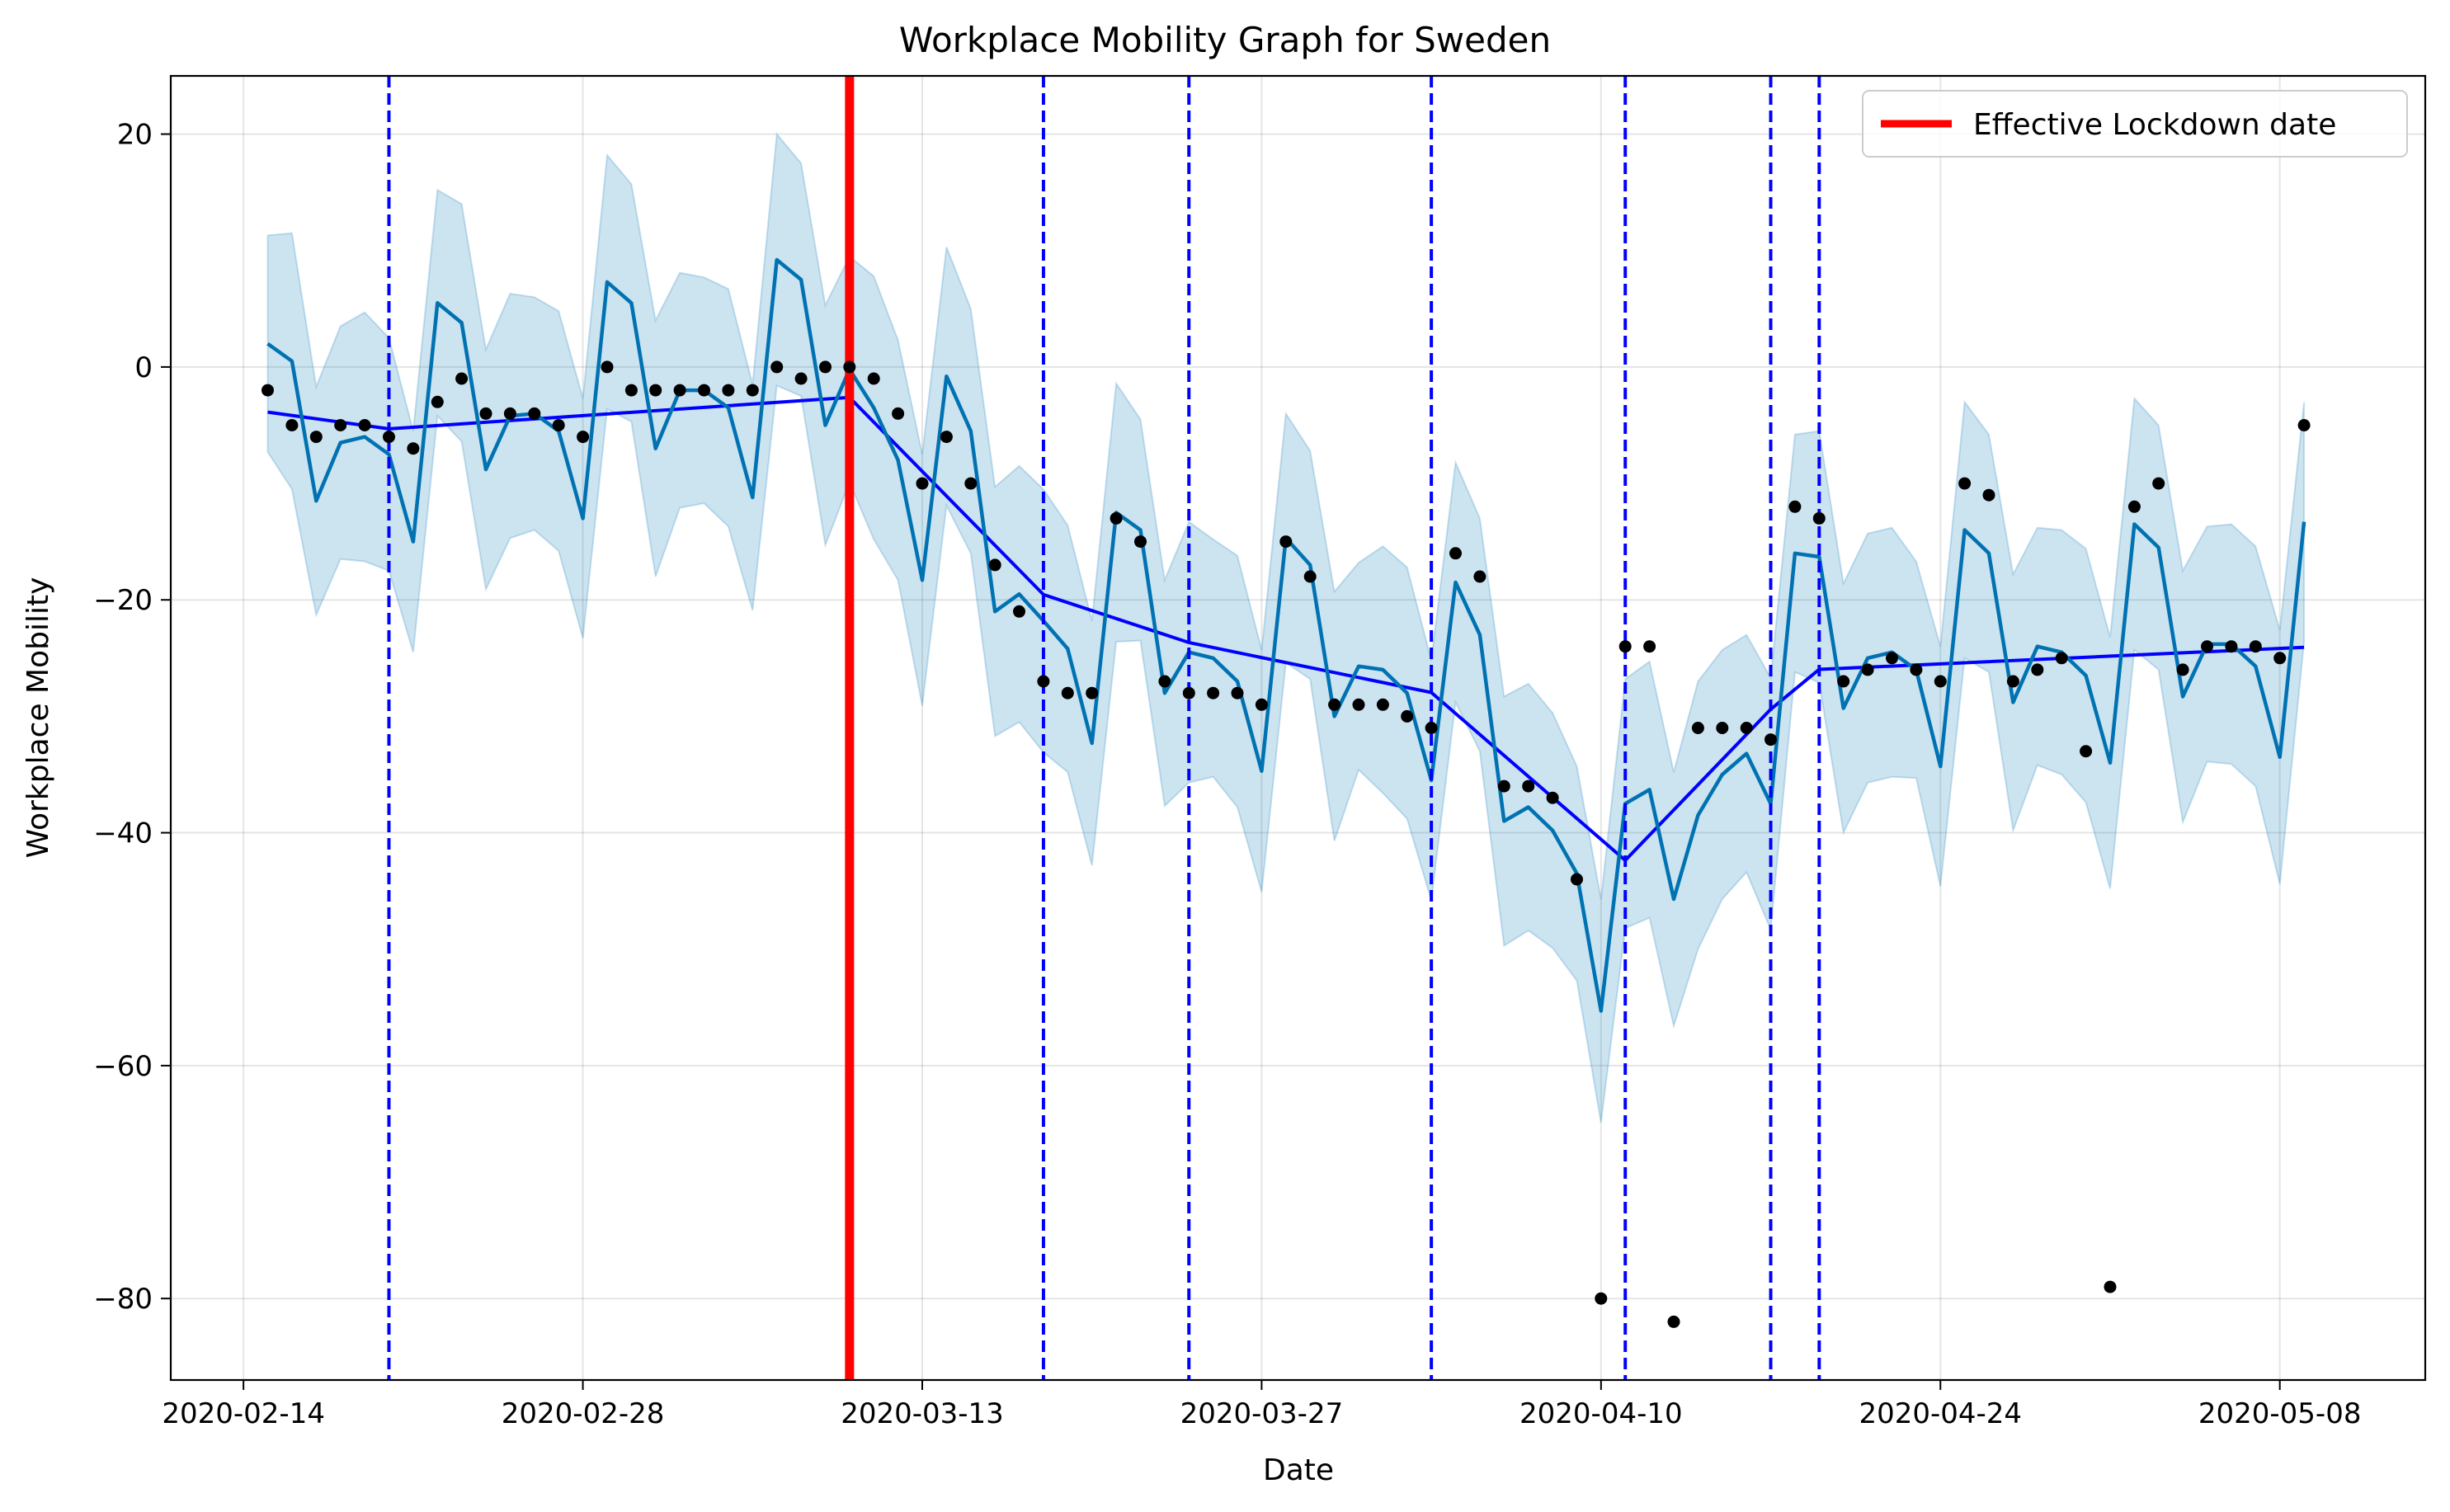 The image size is (2450, 1512). What do you see at coordinates (123, 833) in the screenshot?
I see `y-tick-label: −40` at bounding box center [123, 833].